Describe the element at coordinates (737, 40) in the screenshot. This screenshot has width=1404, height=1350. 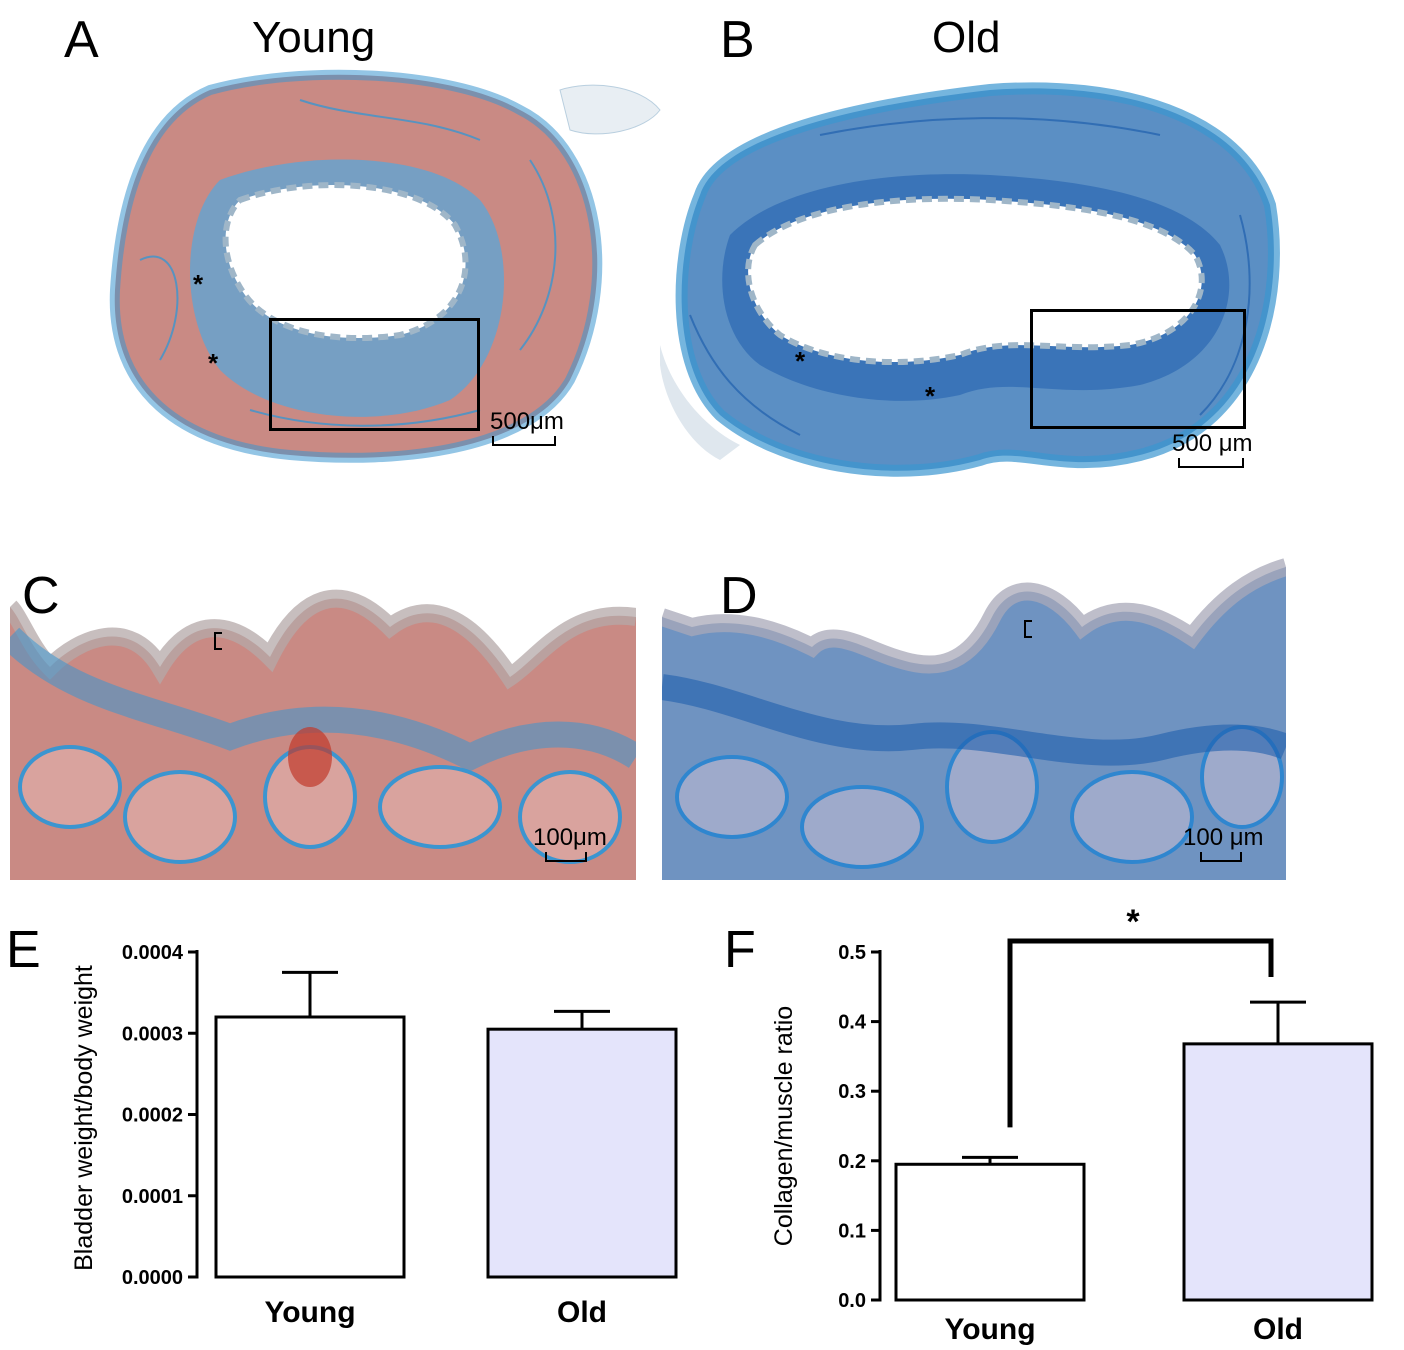
I see `panel-letter-b: B` at that location.